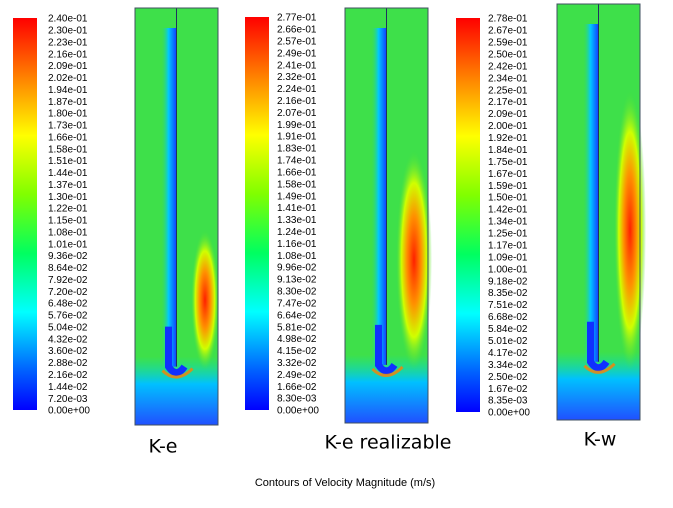 The width and height of the screenshot is (673, 508). Describe the element at coordinates (297, 303) in the screenshot. I see `colorbar-label: 7.47e-02` at that location.